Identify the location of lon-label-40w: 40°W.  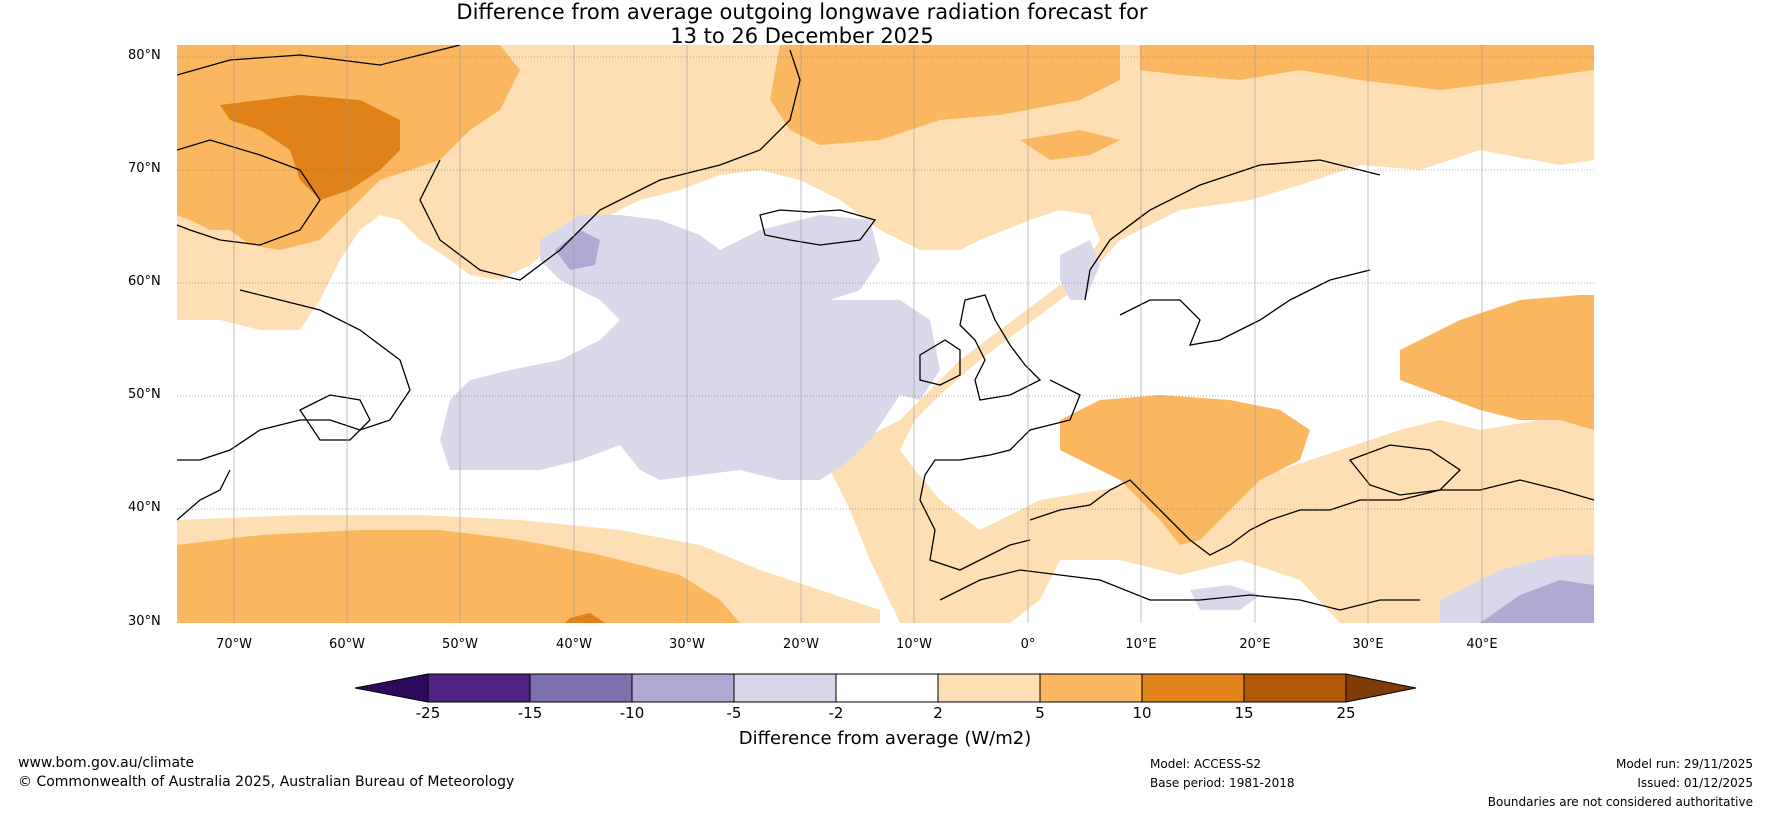
(574, 644).